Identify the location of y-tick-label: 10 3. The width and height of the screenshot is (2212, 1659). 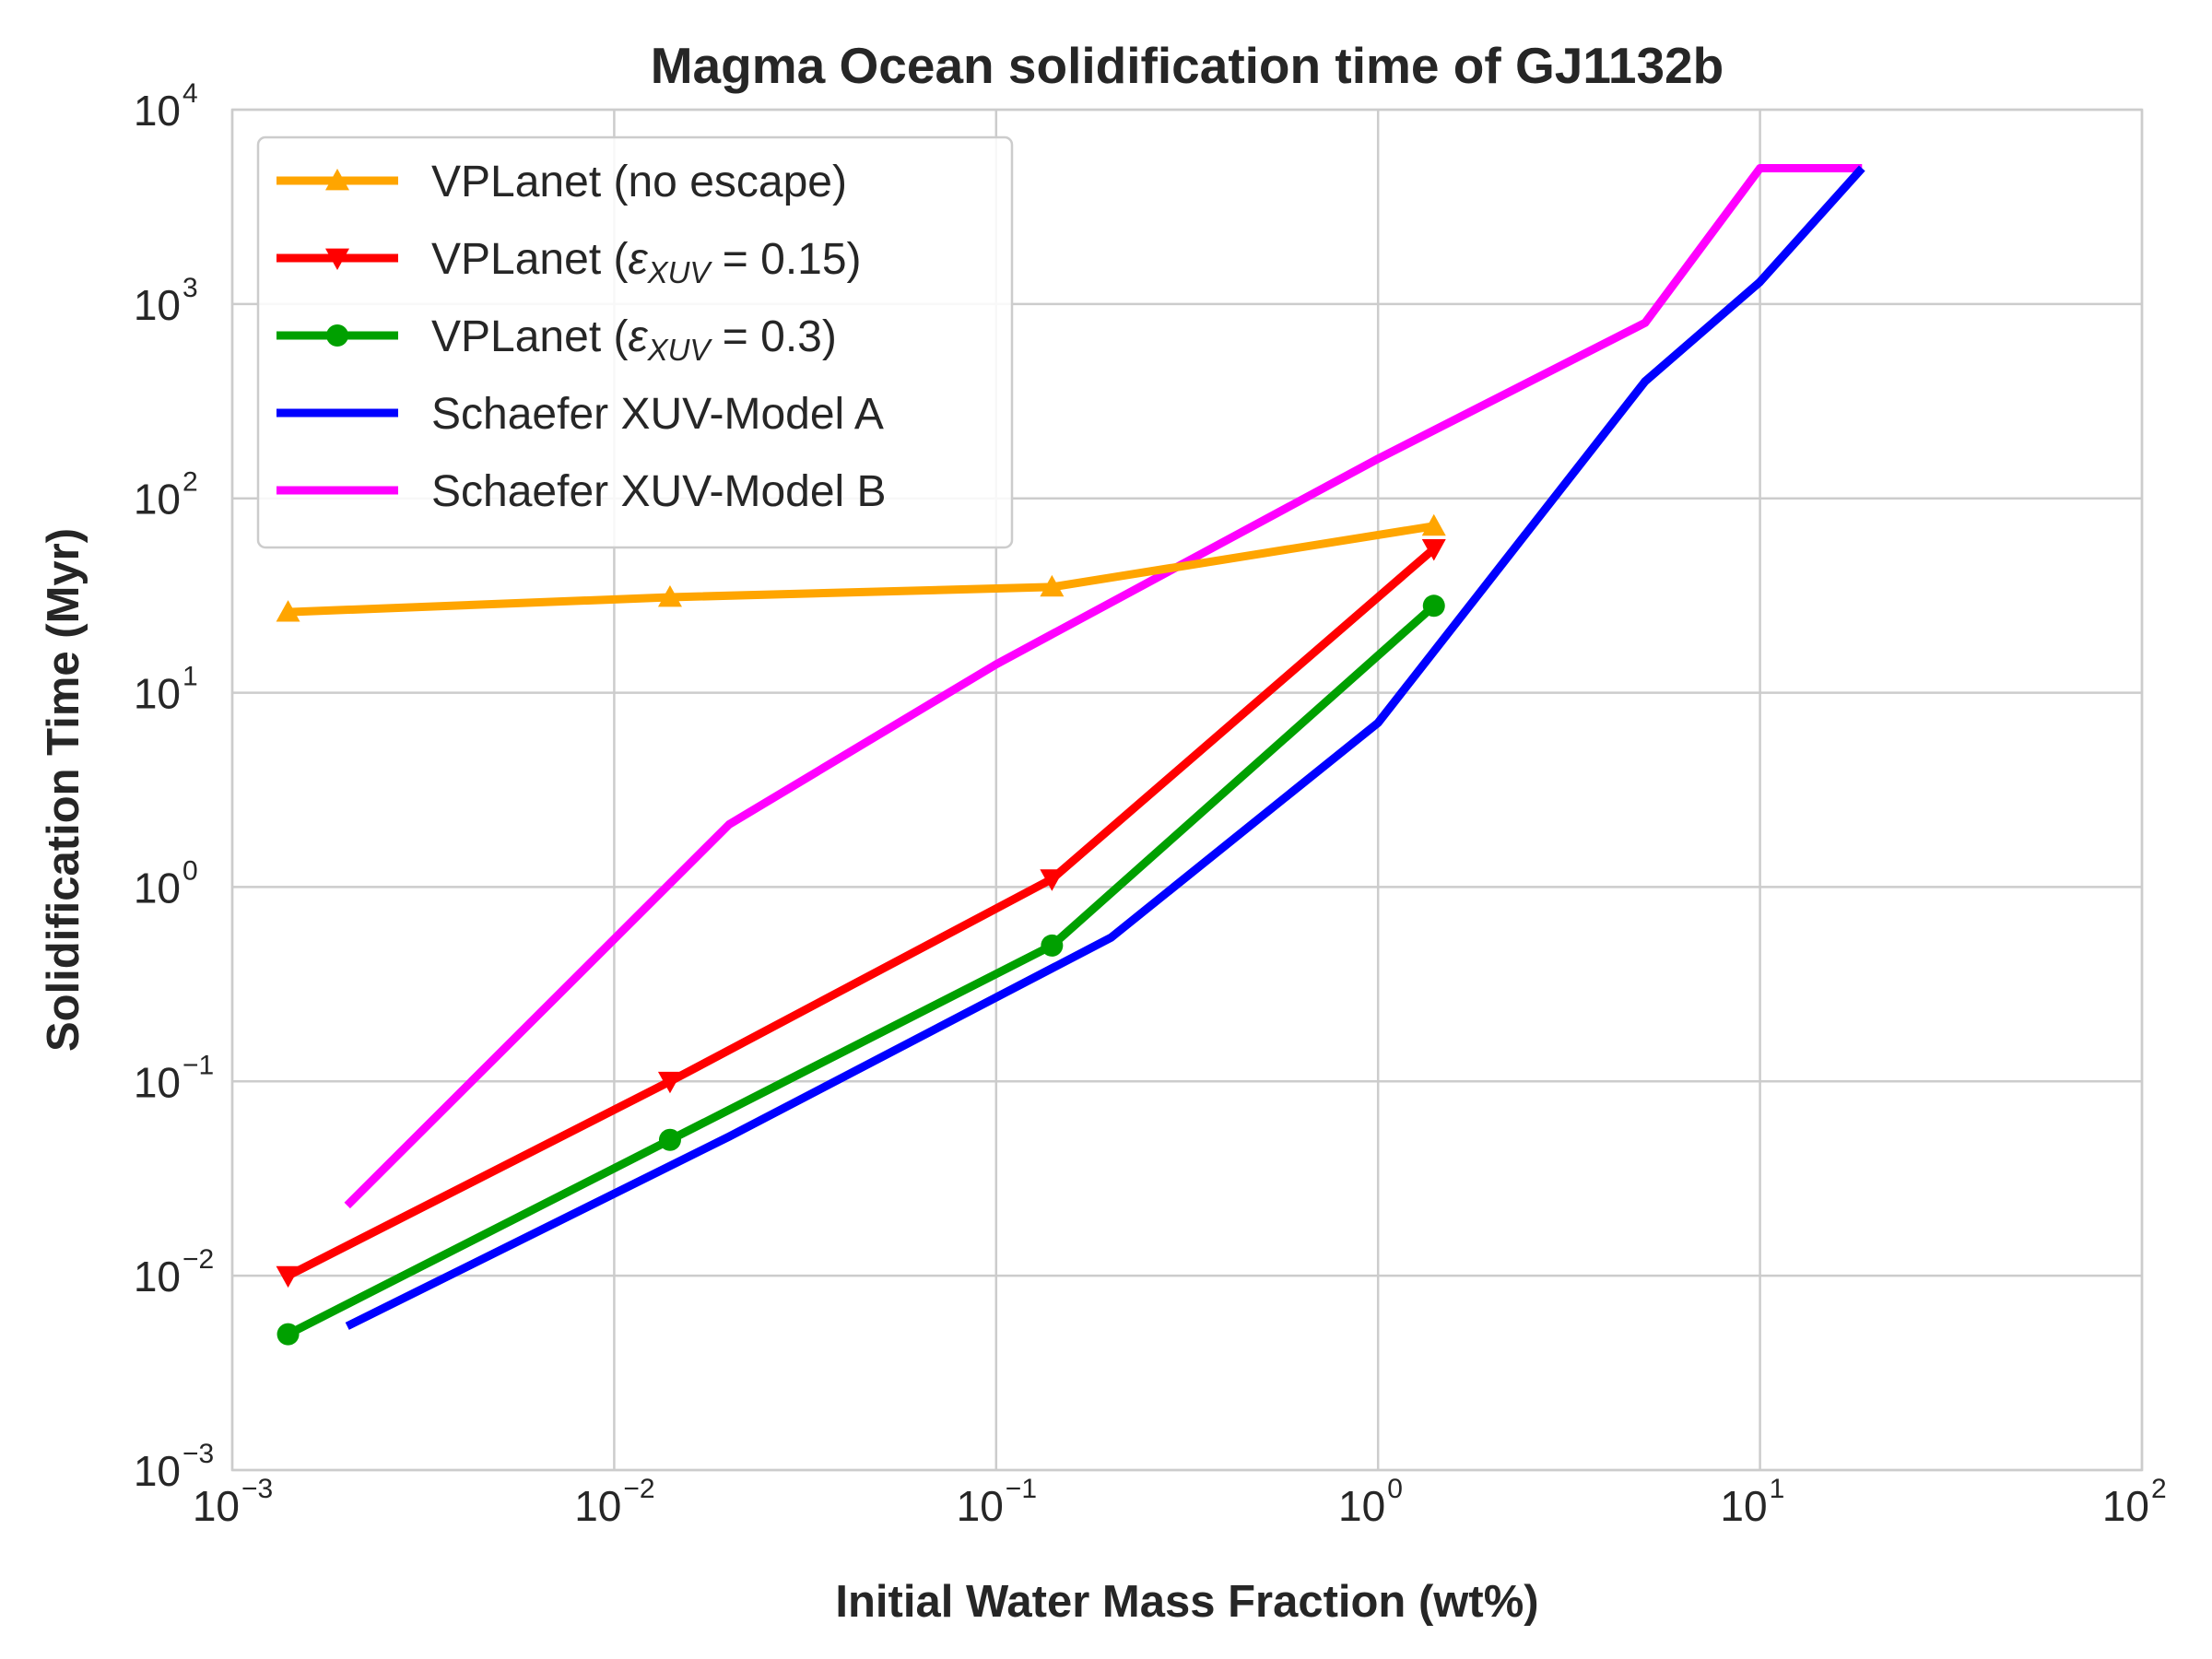
(166, 301).